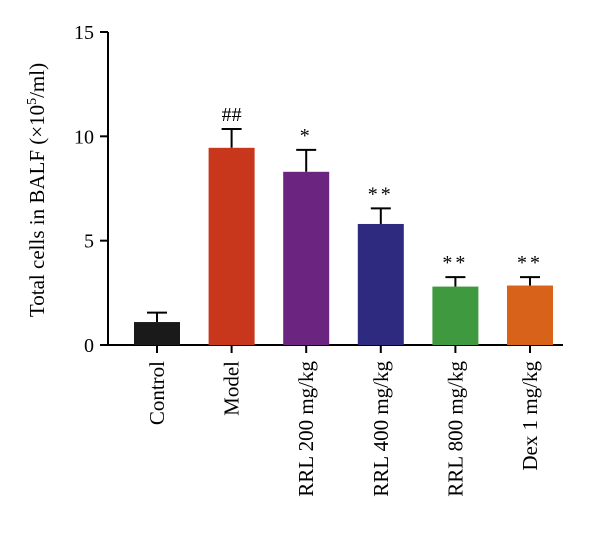  I want to click on y-axis-label-suffix: /ml), so click(37, 80).